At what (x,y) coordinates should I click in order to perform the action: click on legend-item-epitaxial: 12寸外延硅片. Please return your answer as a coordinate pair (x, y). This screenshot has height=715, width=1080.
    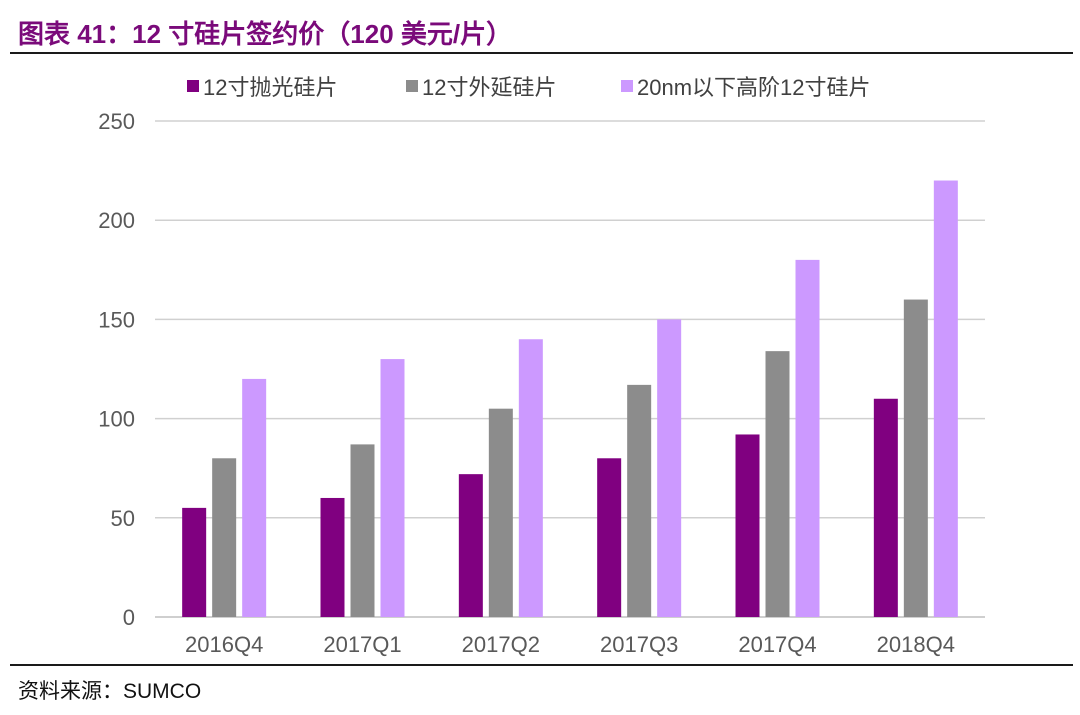
    Looking at the image, I should click on (481, 86).